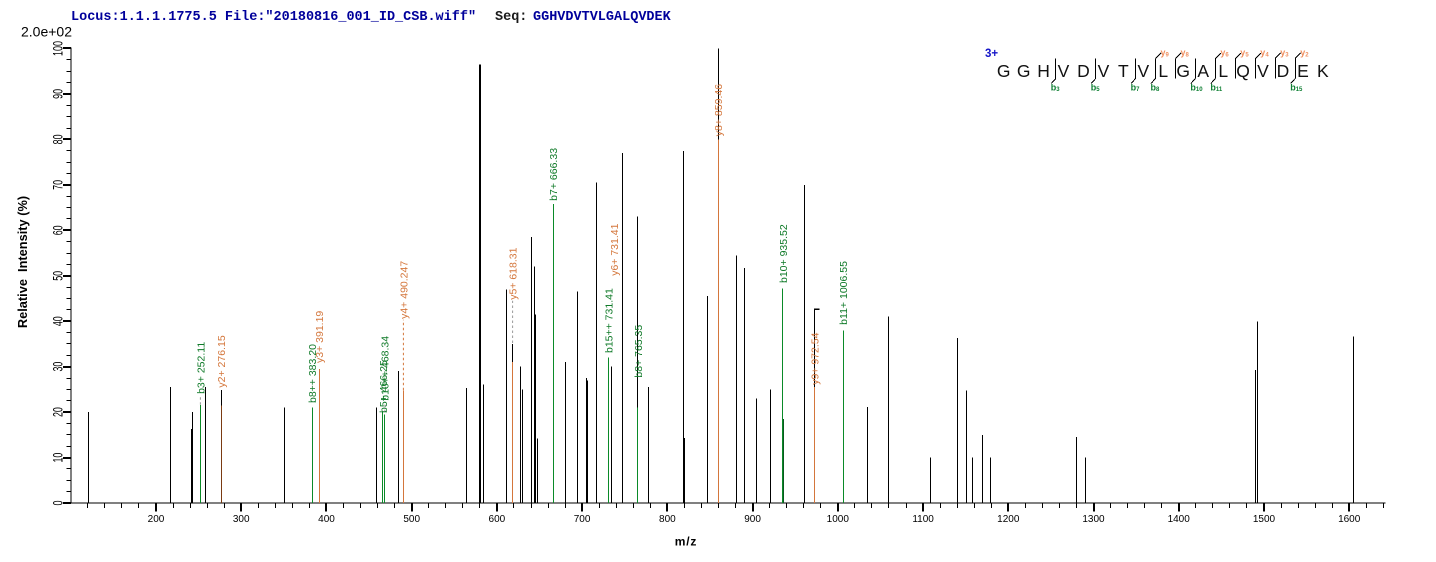 This screenshot has width=1436, height=562. What do you see at coordinates (844, 293) in the screenshot?
I see `svg-text: b11+ 1006.55` at bounding box center [844, 293].